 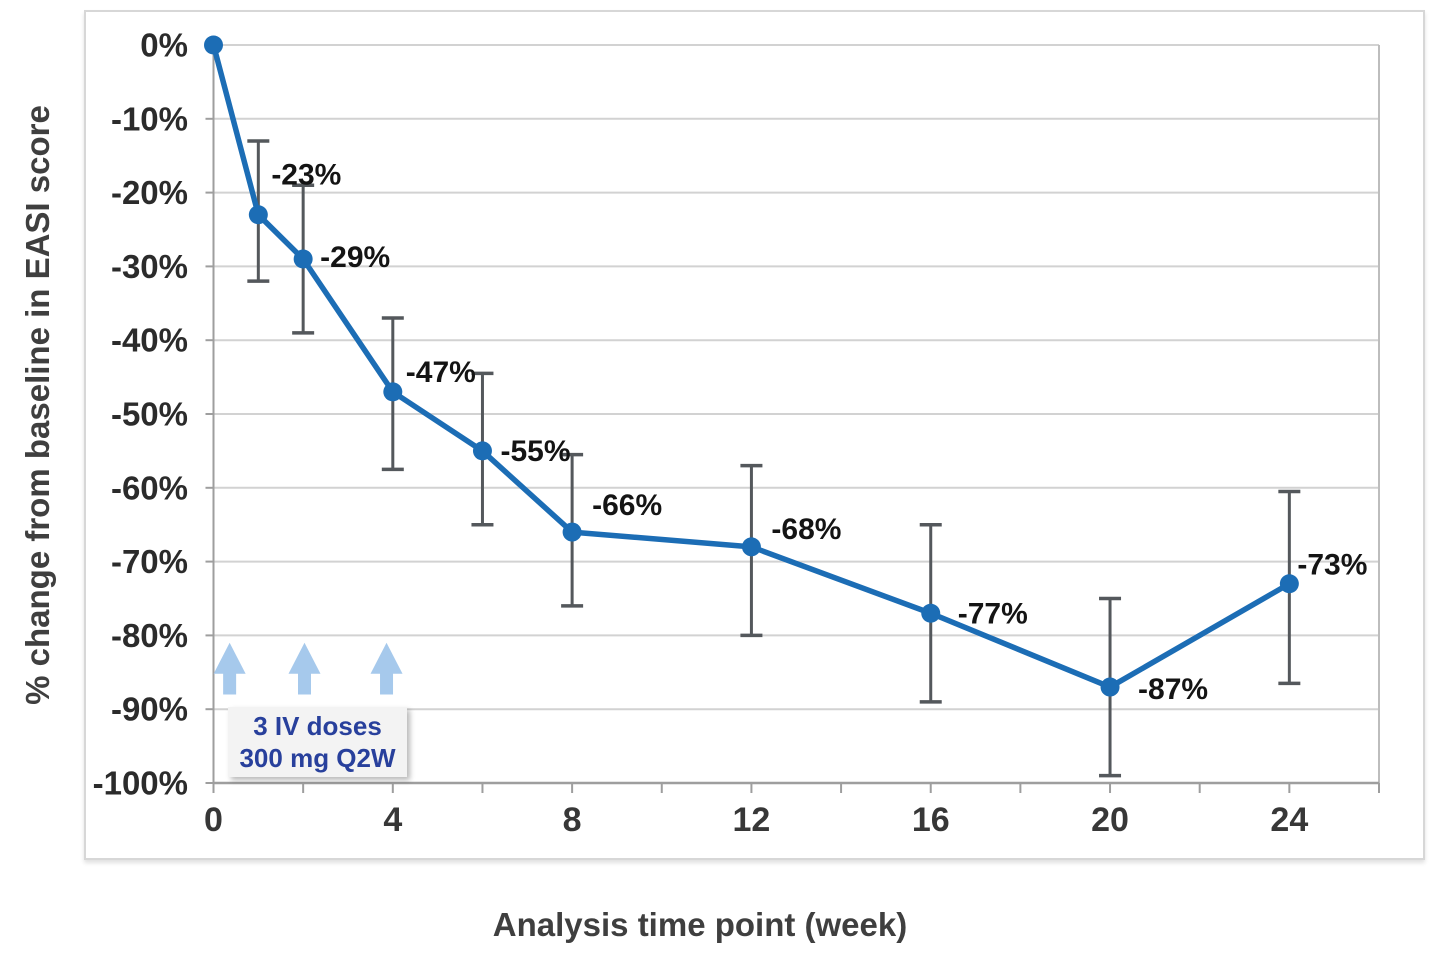 I want to click on y-tick-label: -20%, so click(x=149, y=192).